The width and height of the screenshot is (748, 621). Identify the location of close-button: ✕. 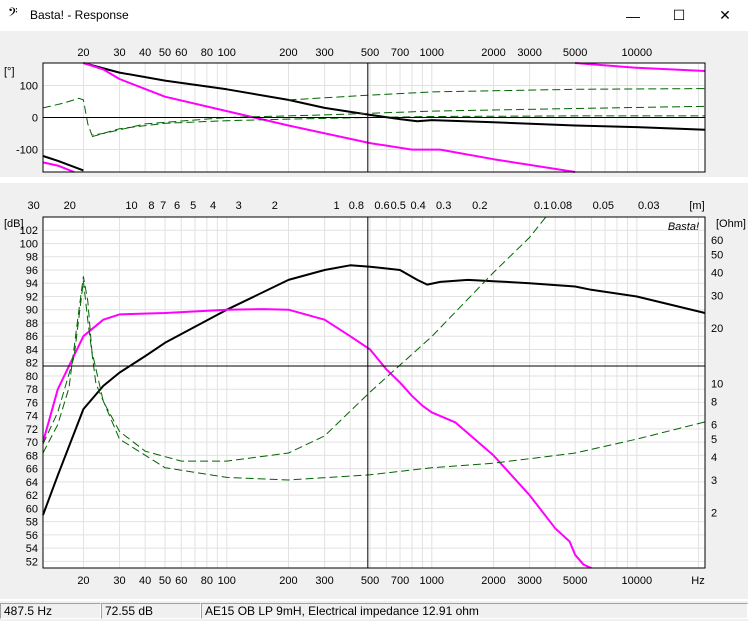
(725, 15).